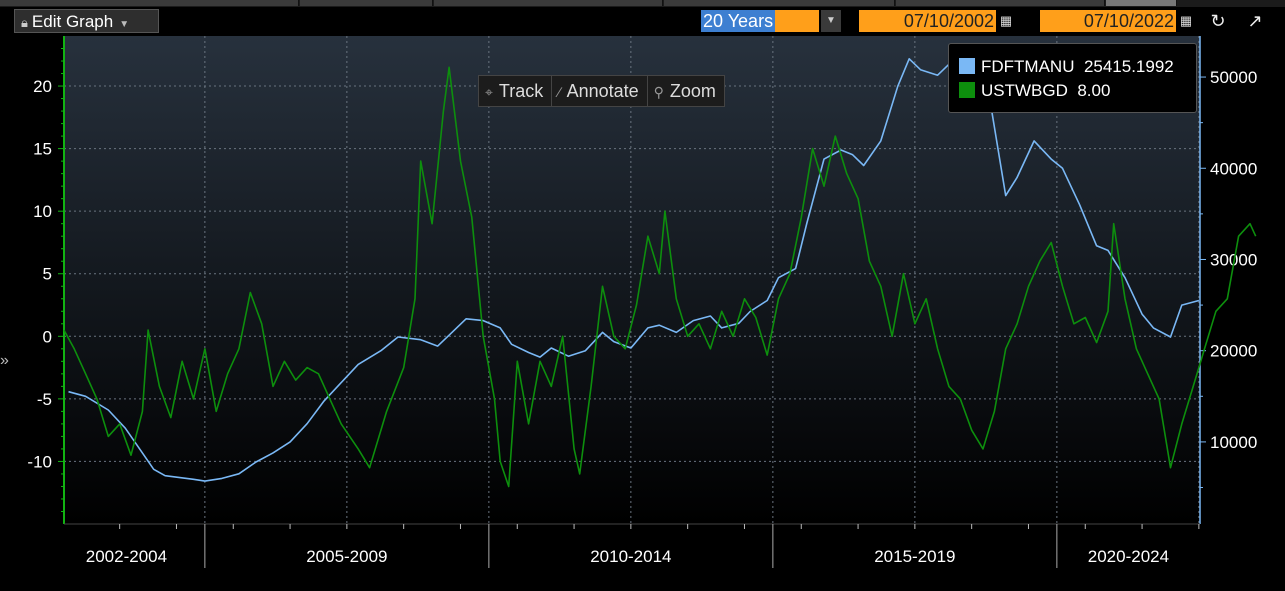 The image size is (1285, 591). What do you see at coordinates (124, 24) in the screenshot?
I see `caret-down-icon: ▼` at bounding box center [124, 24].